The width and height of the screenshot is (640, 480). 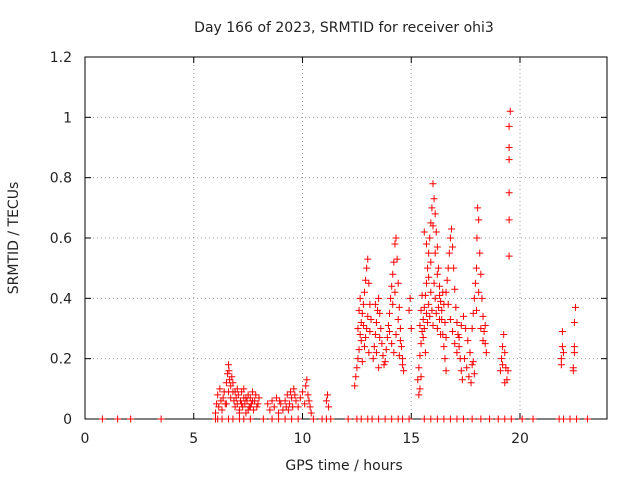 What do you see at coordinates (61, 179) in the screenshot?
I see `y-tick-label: 0.8` at bounding box center [61, 179].